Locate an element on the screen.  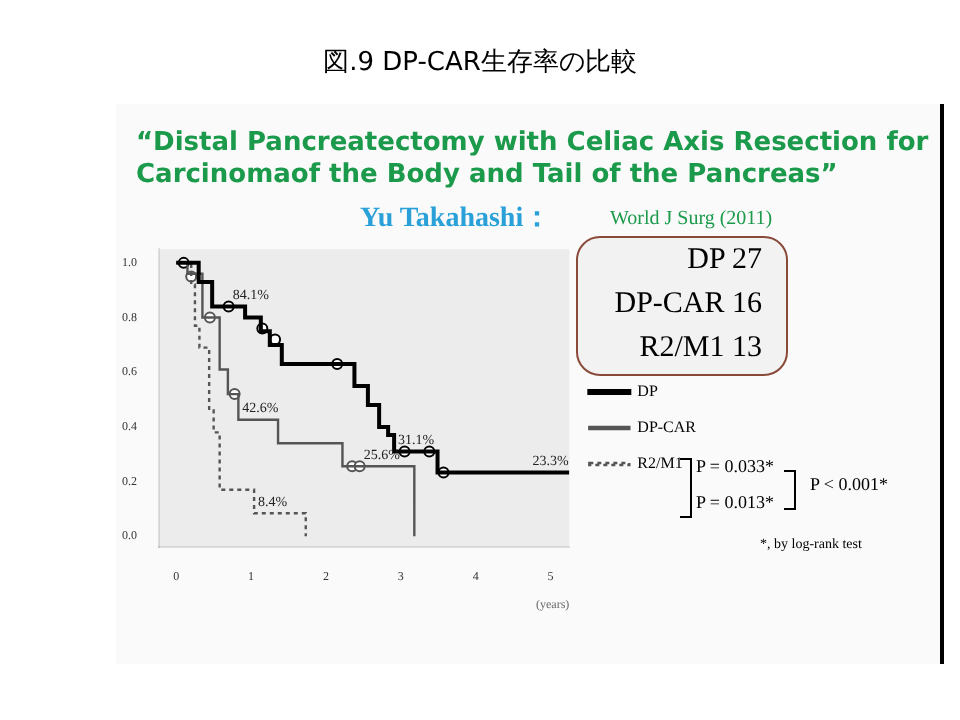
text: P < 0.001* is located at coordinates (849, 484).